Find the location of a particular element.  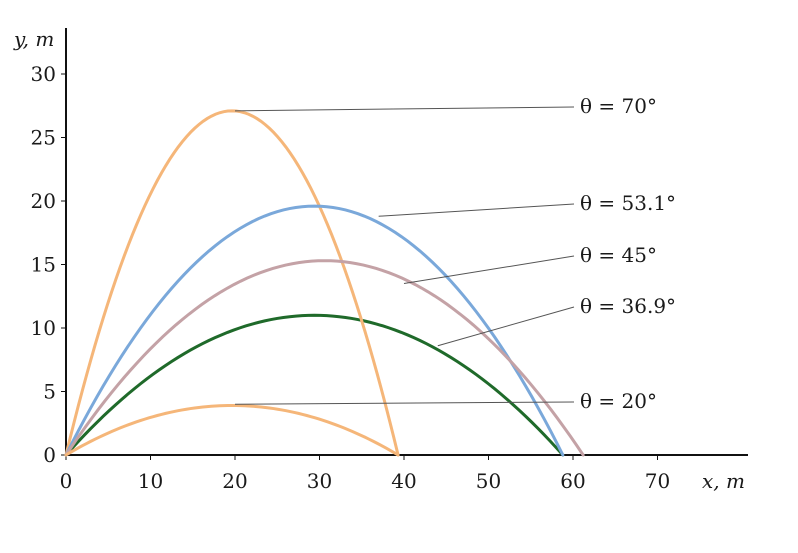

x-tick-label: 30 is located at coordinates (319, 481).